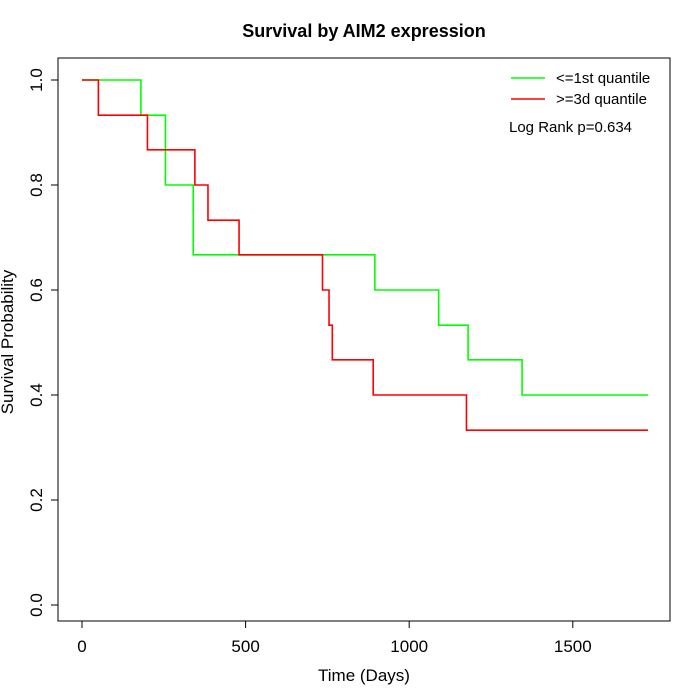  I want to click on x-tick-label: 500, so click(245, 646).